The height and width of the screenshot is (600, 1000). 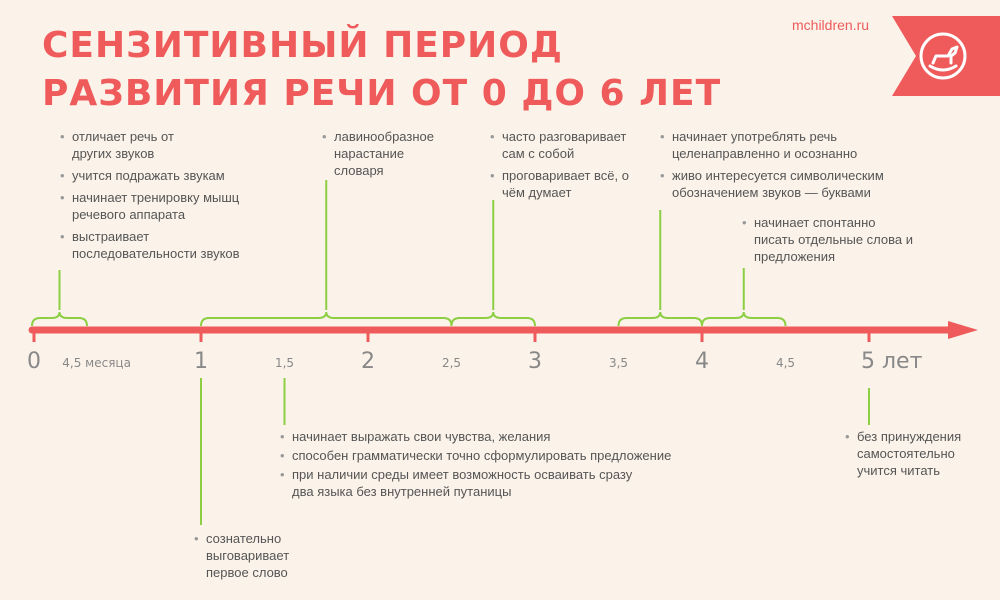 What do you see at coordinates (702, 361) in the screenshot?
I see `tick-label: 4` at bounding box center [702, 361].